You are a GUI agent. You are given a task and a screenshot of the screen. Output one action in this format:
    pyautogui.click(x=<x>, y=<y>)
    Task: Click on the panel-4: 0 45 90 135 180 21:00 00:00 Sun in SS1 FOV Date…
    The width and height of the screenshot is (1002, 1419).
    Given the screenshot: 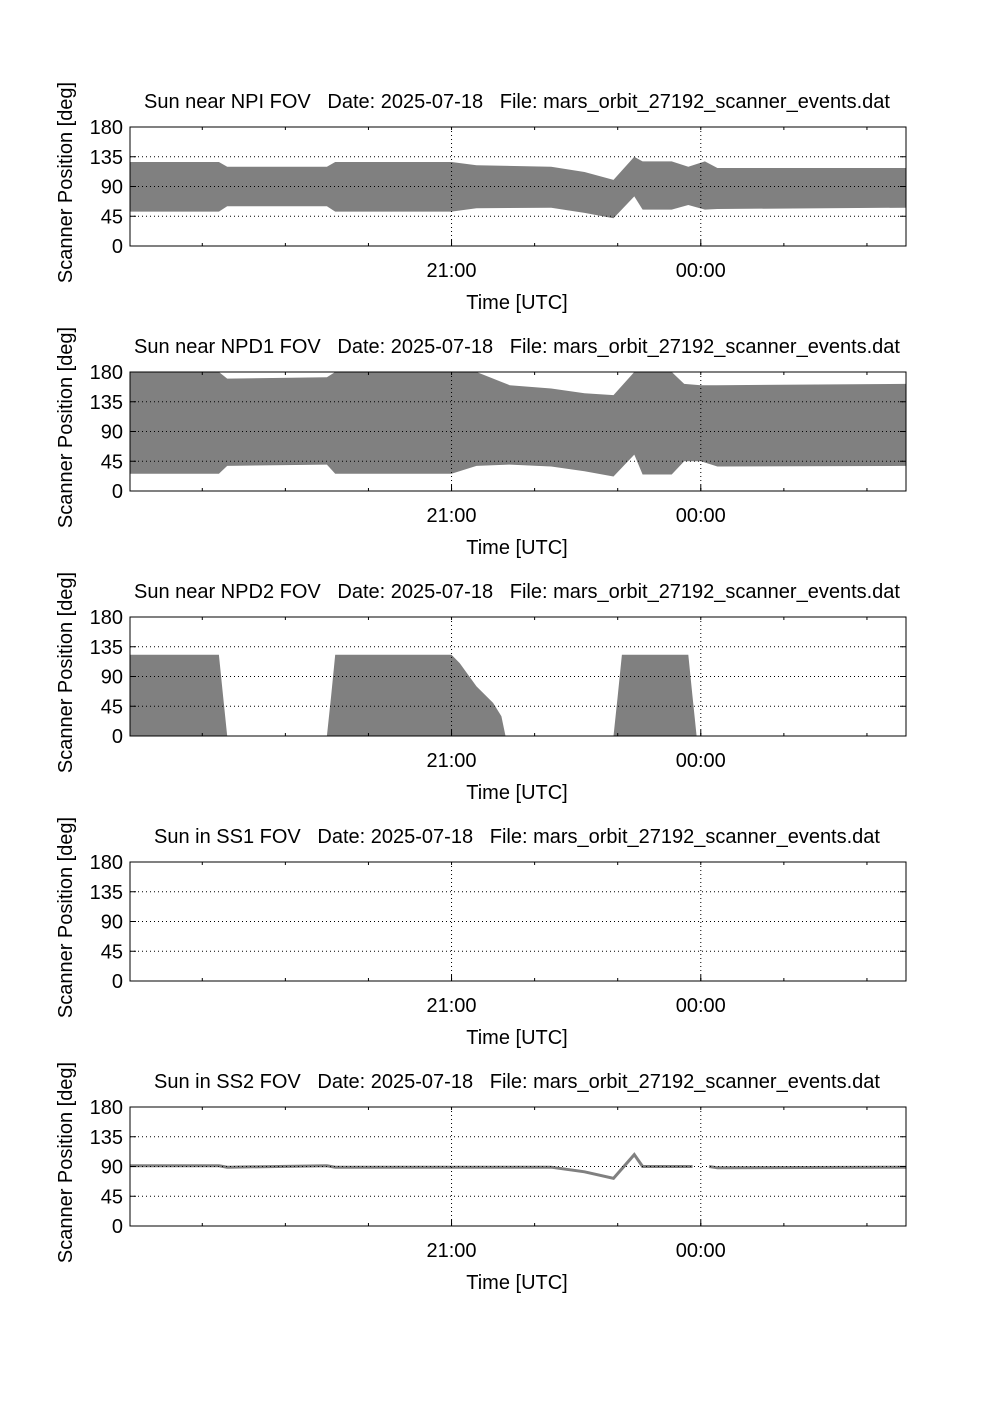 What is the action you would take?
    pyautogui.click(x=481, y=933)
    